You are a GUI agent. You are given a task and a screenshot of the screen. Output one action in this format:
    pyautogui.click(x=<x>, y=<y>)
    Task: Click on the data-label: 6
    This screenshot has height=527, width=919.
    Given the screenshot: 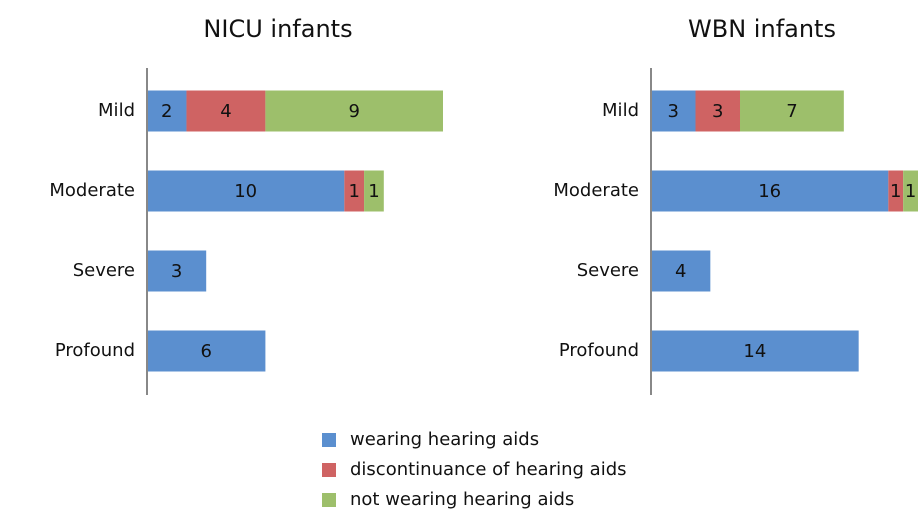 What is the action you would take?
    pyautogui.click(x=205, y=351)
    